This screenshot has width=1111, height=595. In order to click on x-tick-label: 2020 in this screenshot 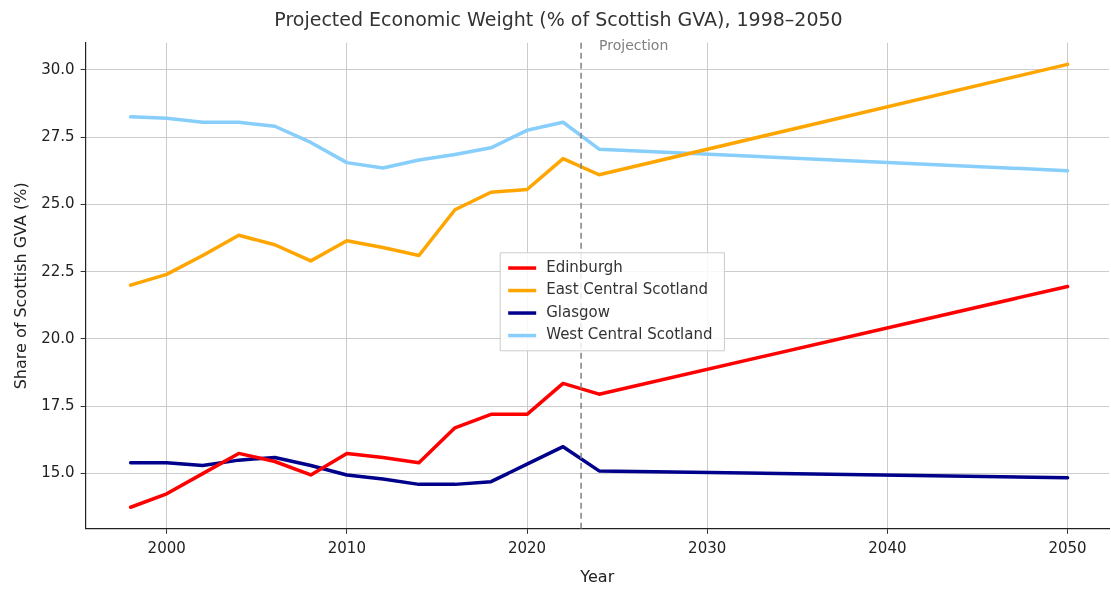, I will do `click(527, 547)`.